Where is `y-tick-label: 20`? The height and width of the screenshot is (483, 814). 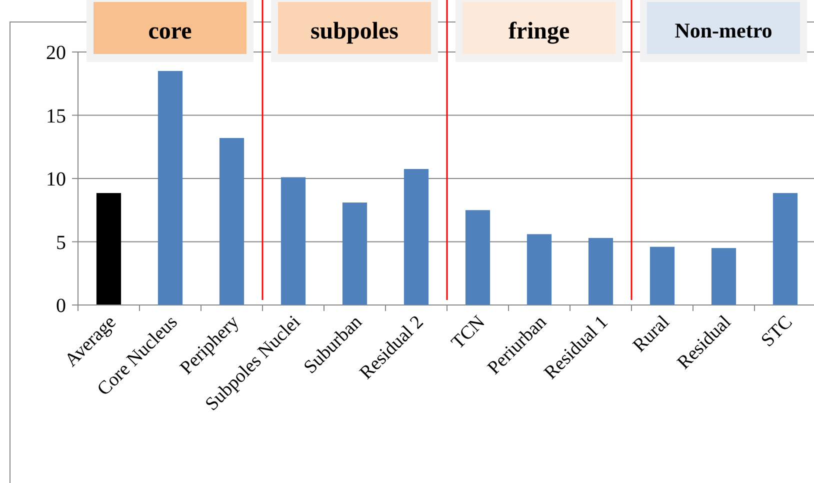
y-tick-label: 20 is located at coordinates (56, 53).